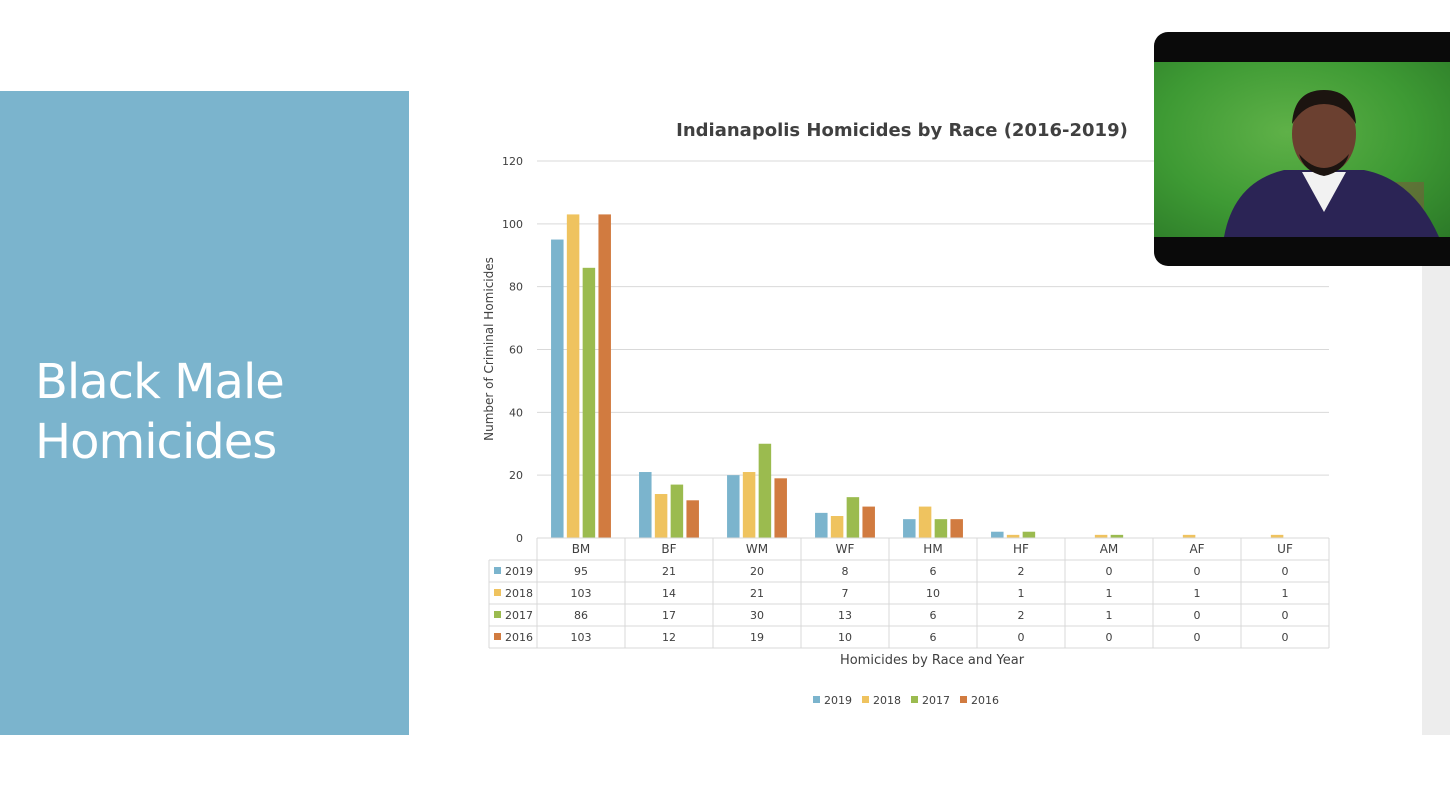  I want to click on bar-2019-HF, so click(997, 534).